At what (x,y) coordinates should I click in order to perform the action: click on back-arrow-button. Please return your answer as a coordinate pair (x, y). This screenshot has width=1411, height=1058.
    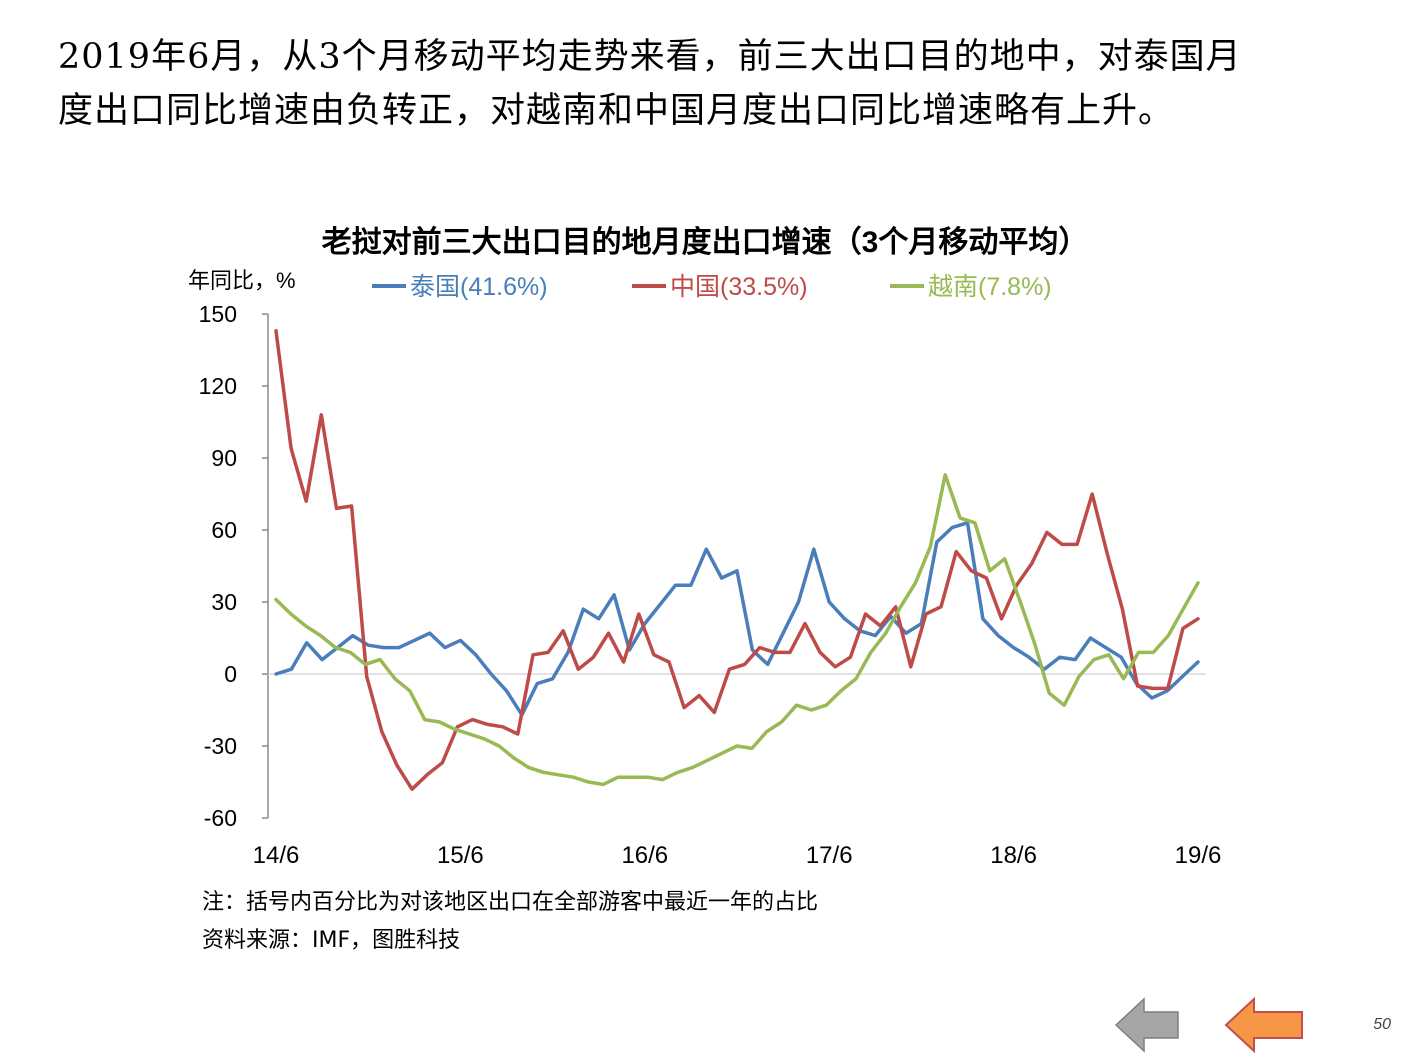
    Looking at the image, I should click on (1147, 1025).